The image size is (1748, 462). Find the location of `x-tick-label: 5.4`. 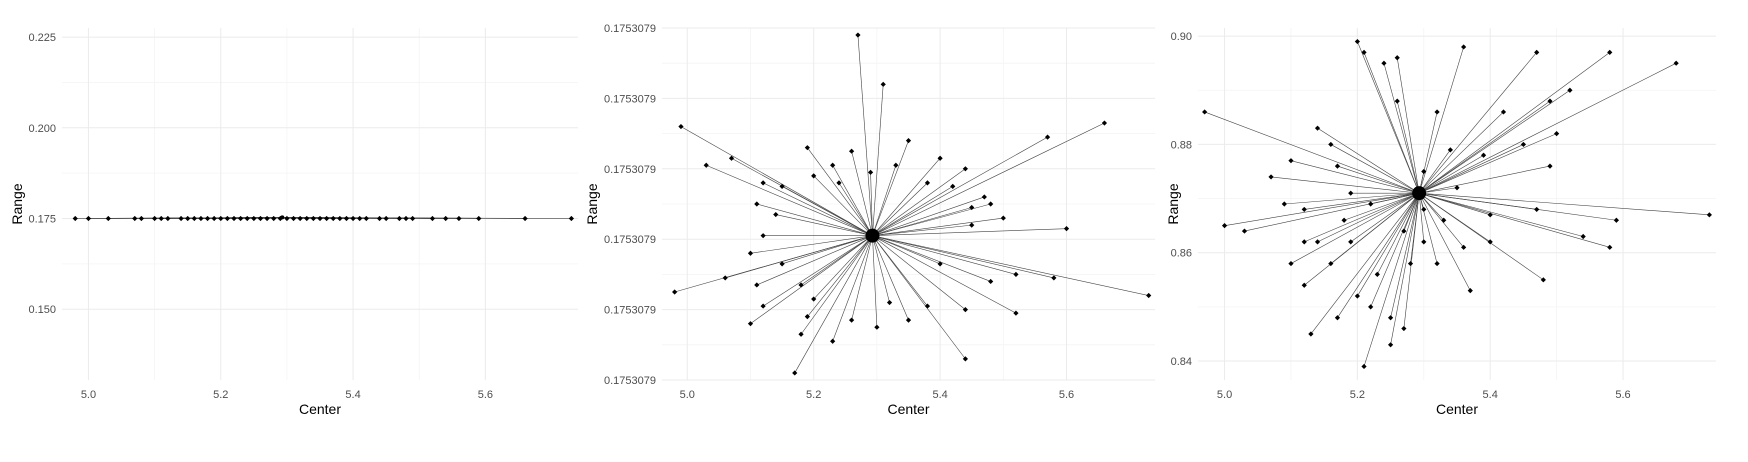

x-tick-label: 5.4 is located at coordinates (352, 395).